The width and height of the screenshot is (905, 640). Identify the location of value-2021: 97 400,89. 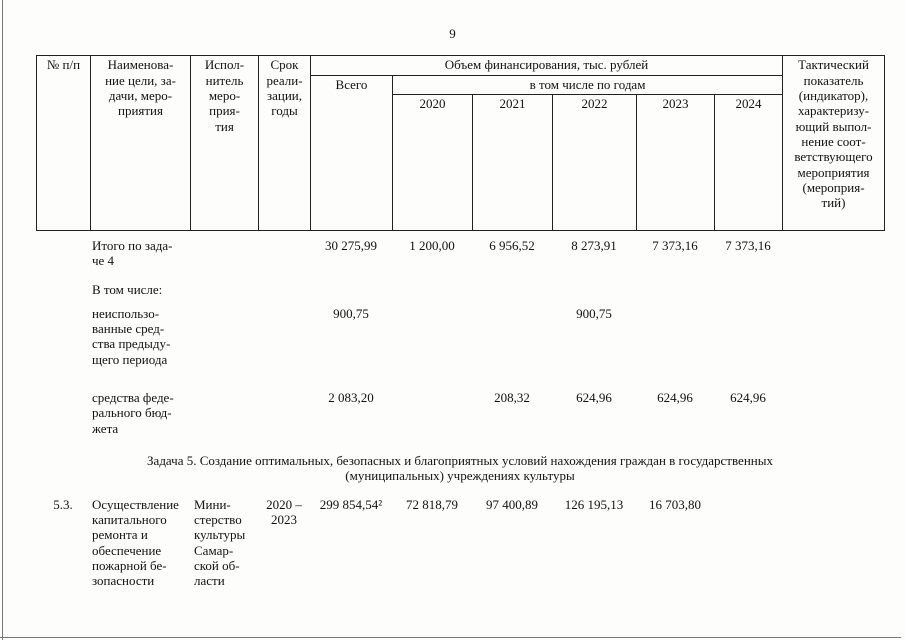
(512, 504).